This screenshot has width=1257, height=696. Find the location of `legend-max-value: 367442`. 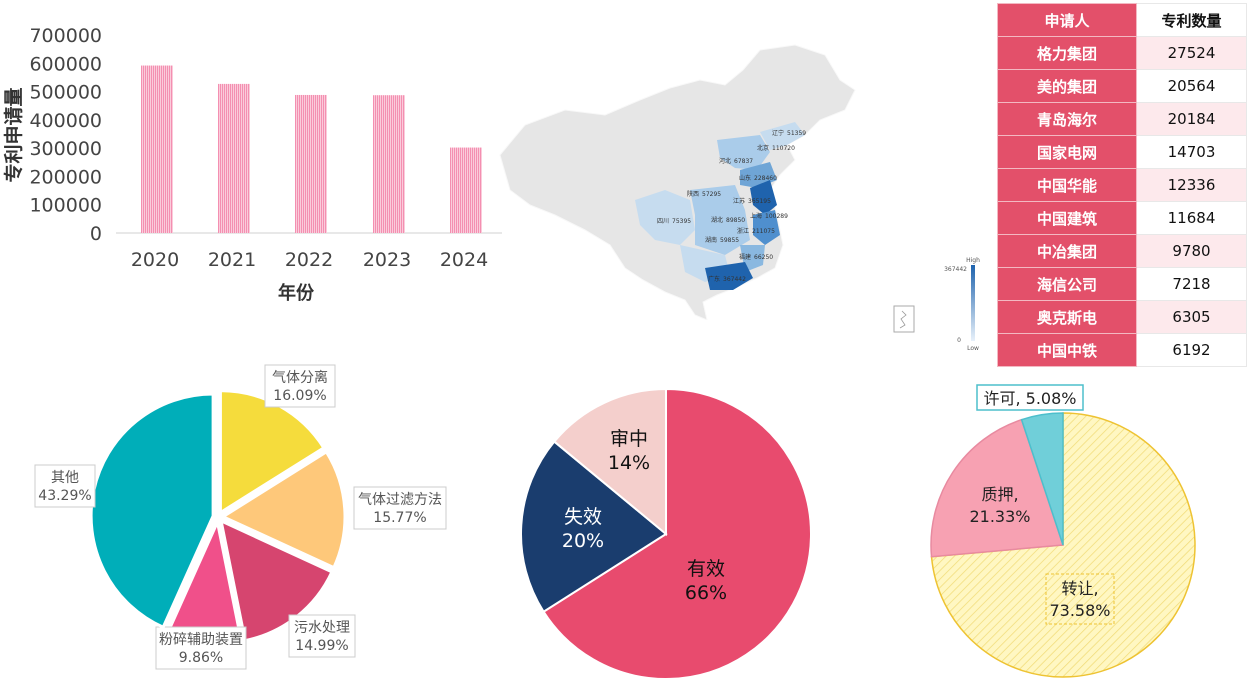

legend-max-value: 367442 is located at coordinates (955, 269).